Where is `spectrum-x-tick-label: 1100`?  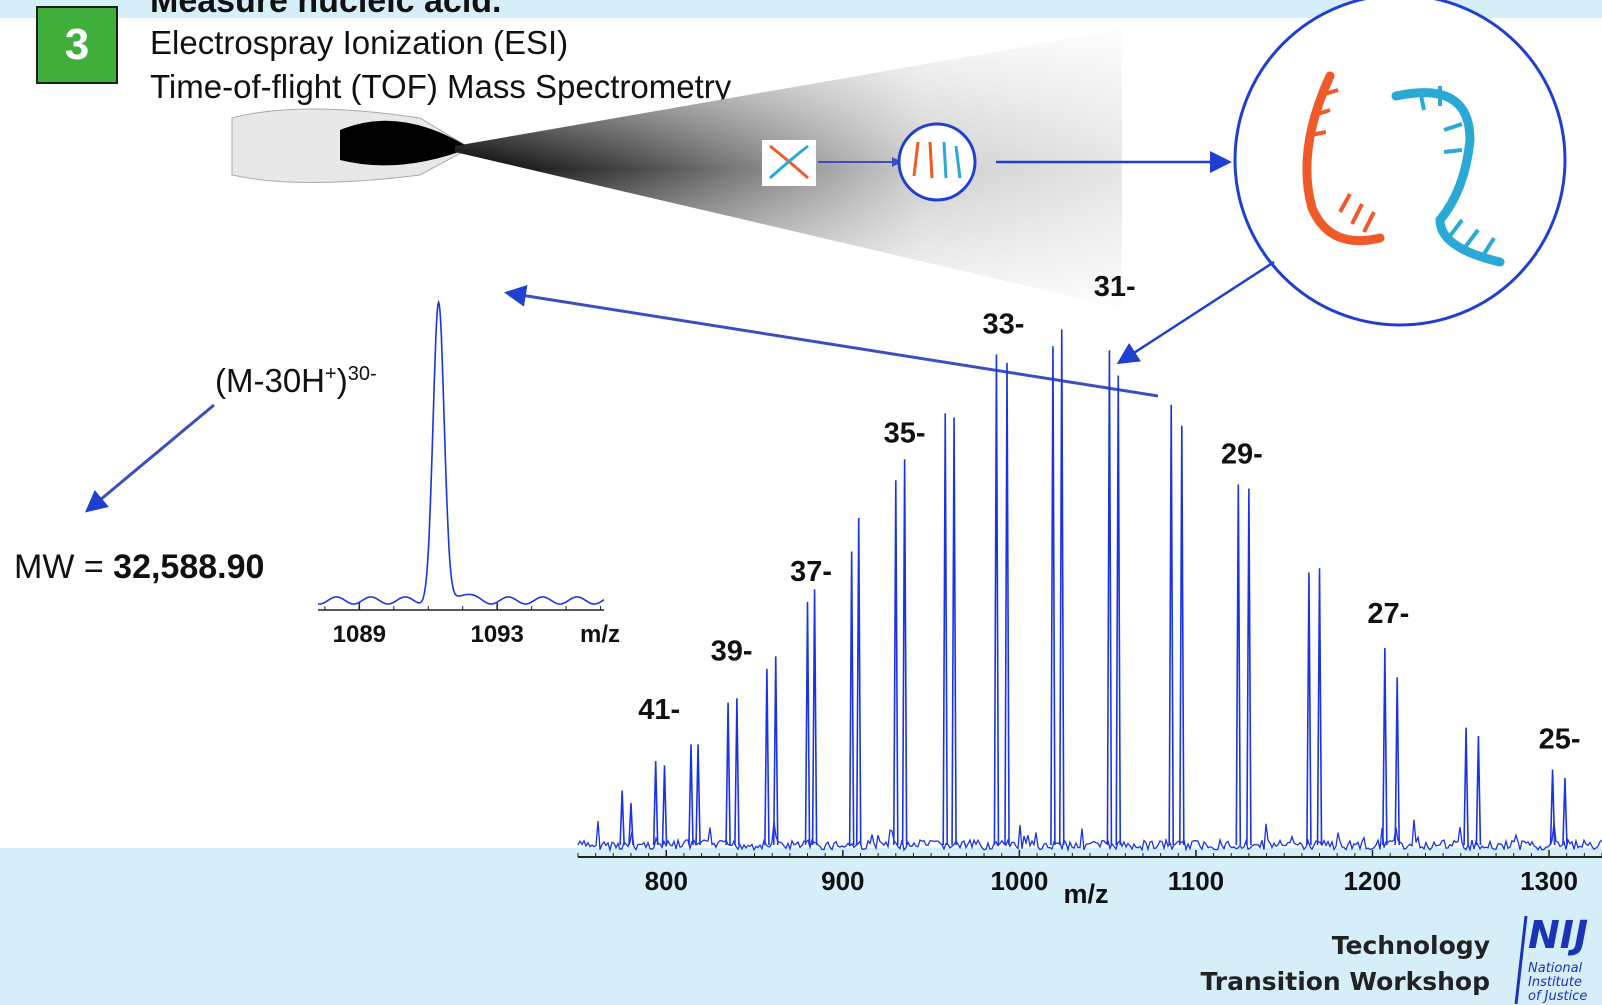 spectrum-x-tick-label: 1100 is located at coordinates (1196, 881).